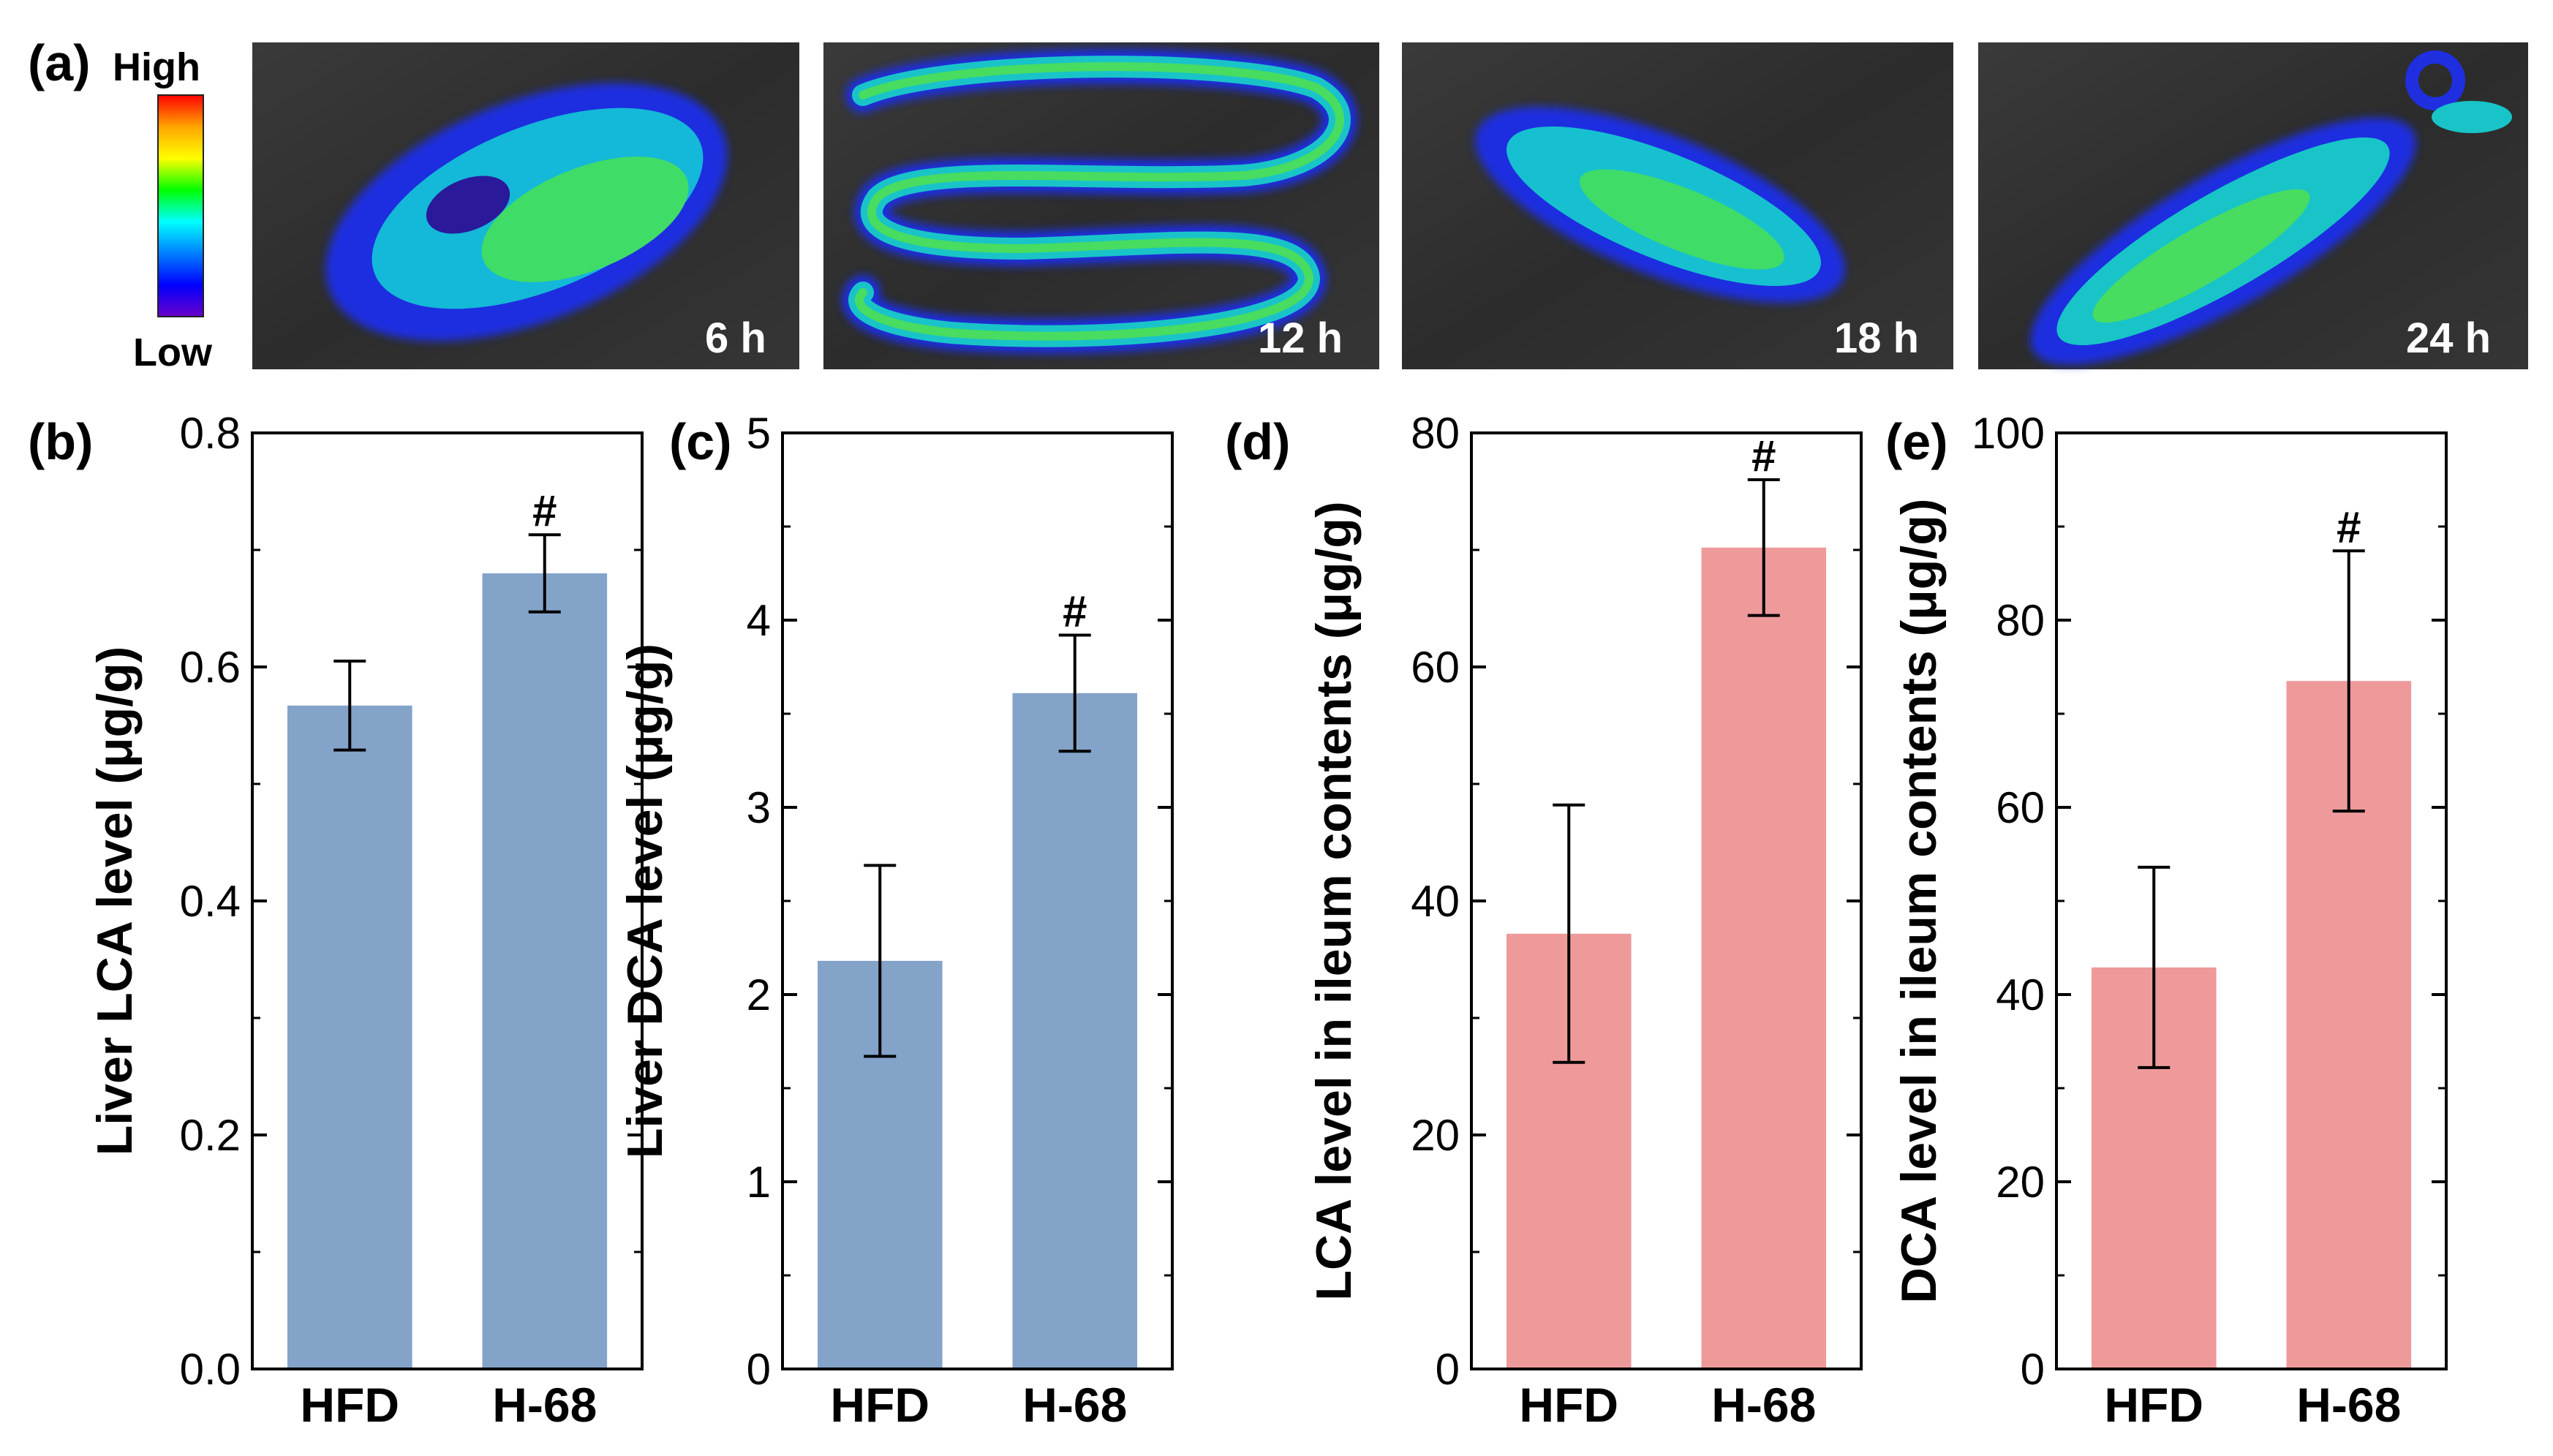  I want to click on time-label-12h: 12 h, so click(1300, 338).